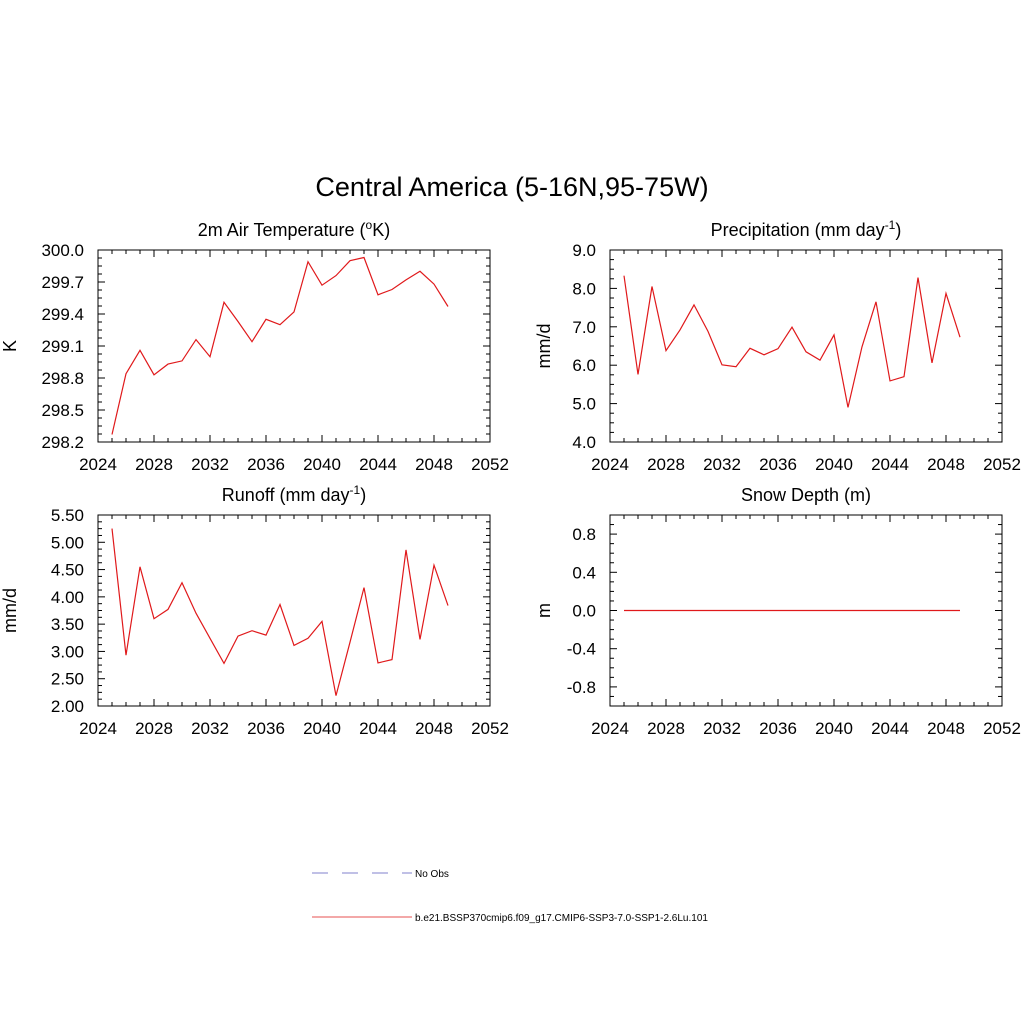 Image resolution: width=1024 pixels, height=1024 pixels. Describe the element at coordinates (62, 378) in the screenshot. I see `y-tick-label: 298.8` at that location.